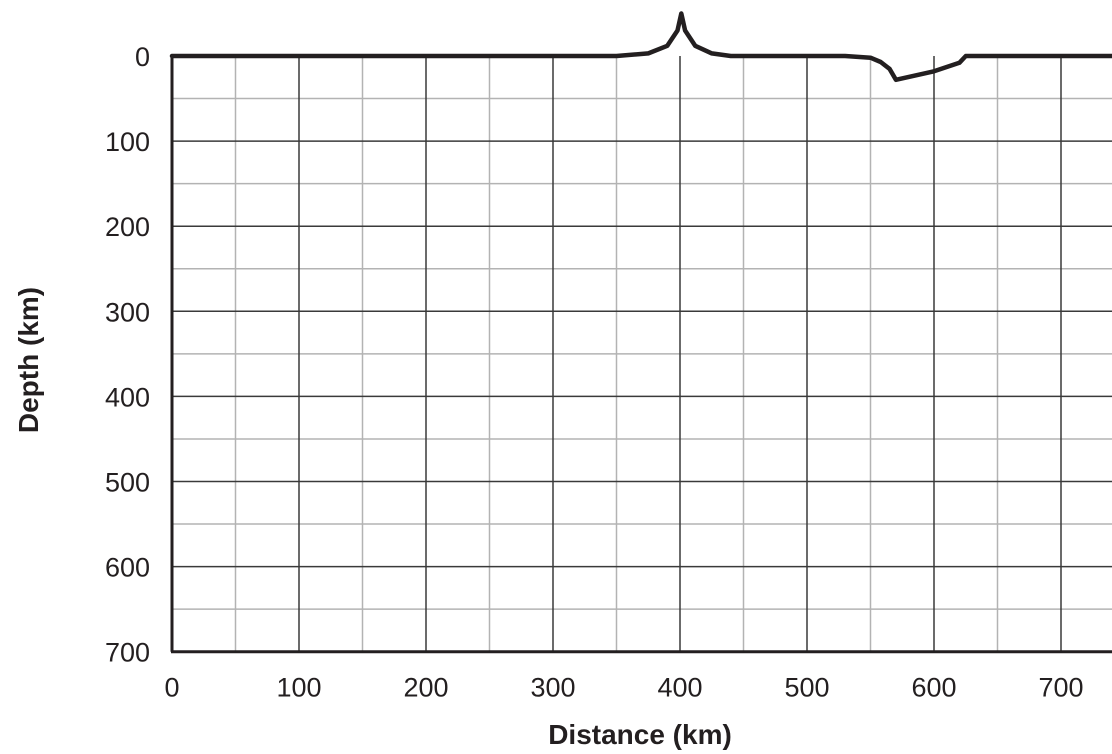 The image size is (1112, 754). I want to click on x-tick-label: 400, so click(679, 688).